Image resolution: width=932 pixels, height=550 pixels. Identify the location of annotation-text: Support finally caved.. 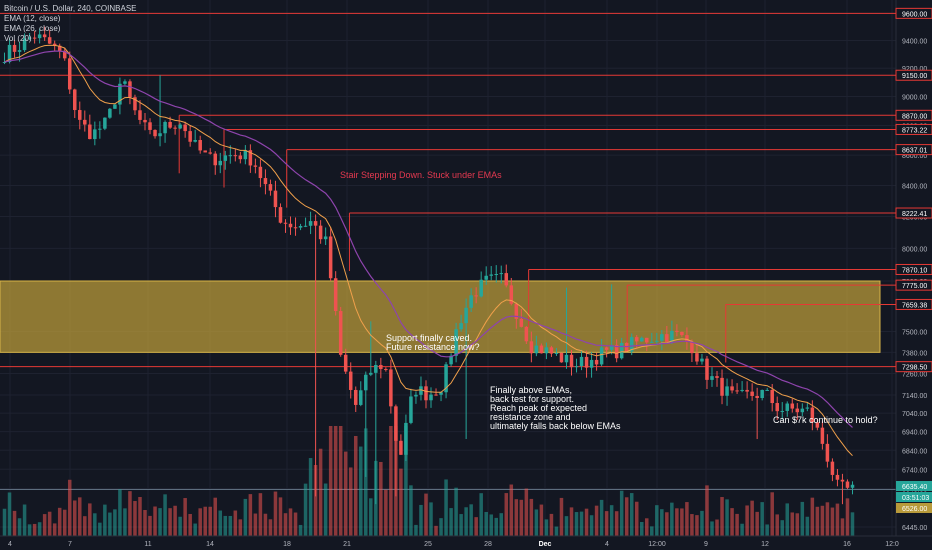
(429, 338).